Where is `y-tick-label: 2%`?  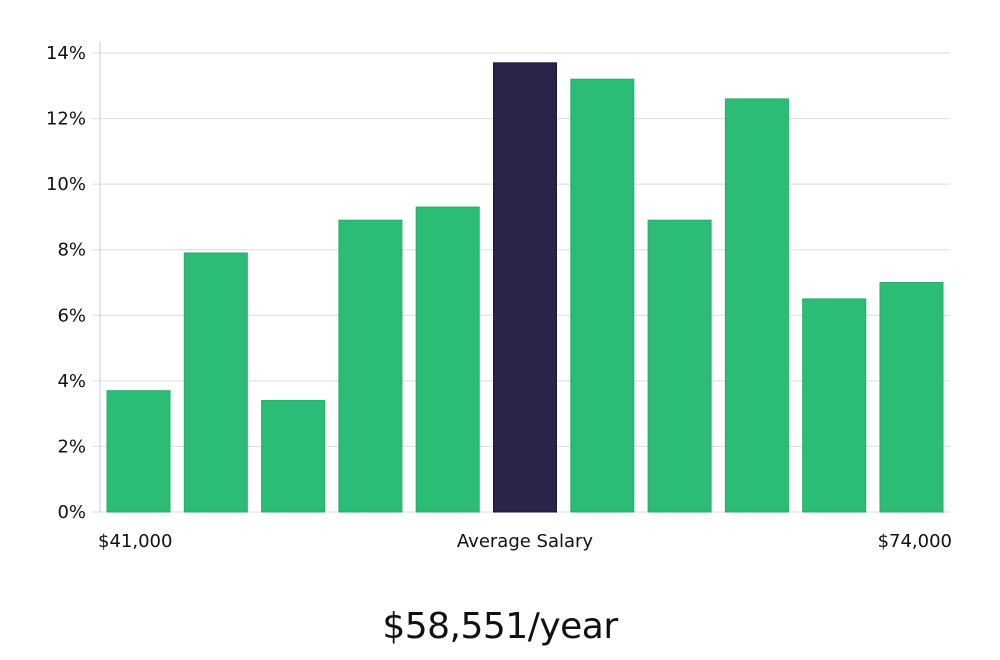
y-tick-label: 2% is located at coordinates (71, 446).